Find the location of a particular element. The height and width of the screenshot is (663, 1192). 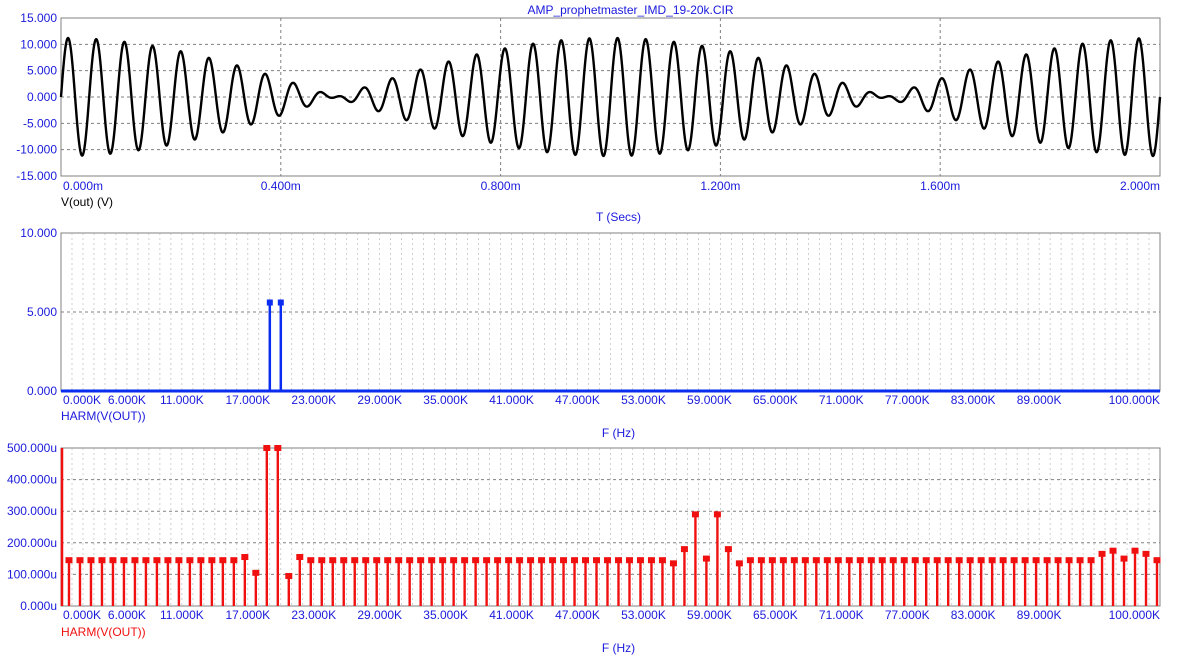

x-tick-label-0-2: 0.800m is located at coordinates (501, 186).